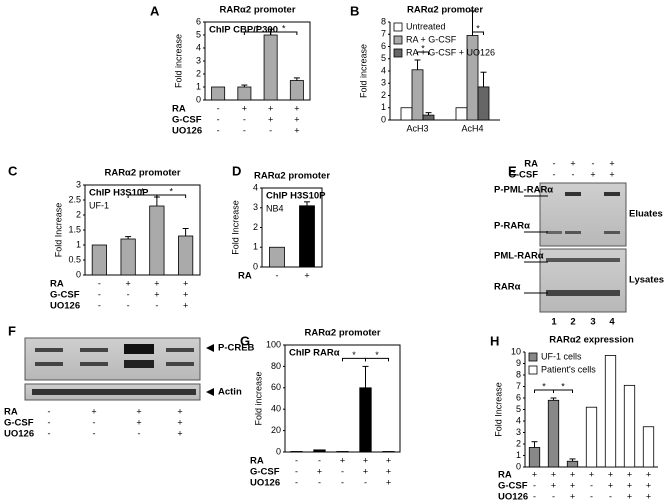  Describe the element at coordinates (417, 128) in the screenshot. I see `x-tick-label: AcH3` at that location.